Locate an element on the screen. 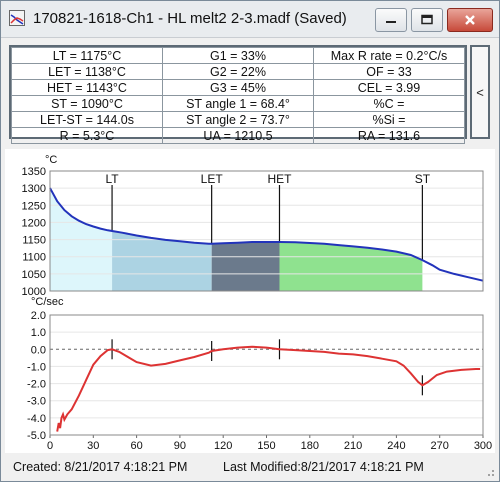 The height and width of the screenshot is (482, 500). modified-timestamp: Last Modified:8/21/2017 4:18:21 PM is located at coordinates (323, 467).